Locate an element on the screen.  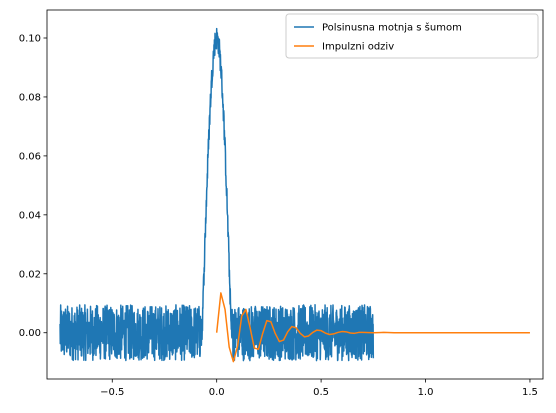
y-tick-label: 0.02 is located at coordinates (30, 274).